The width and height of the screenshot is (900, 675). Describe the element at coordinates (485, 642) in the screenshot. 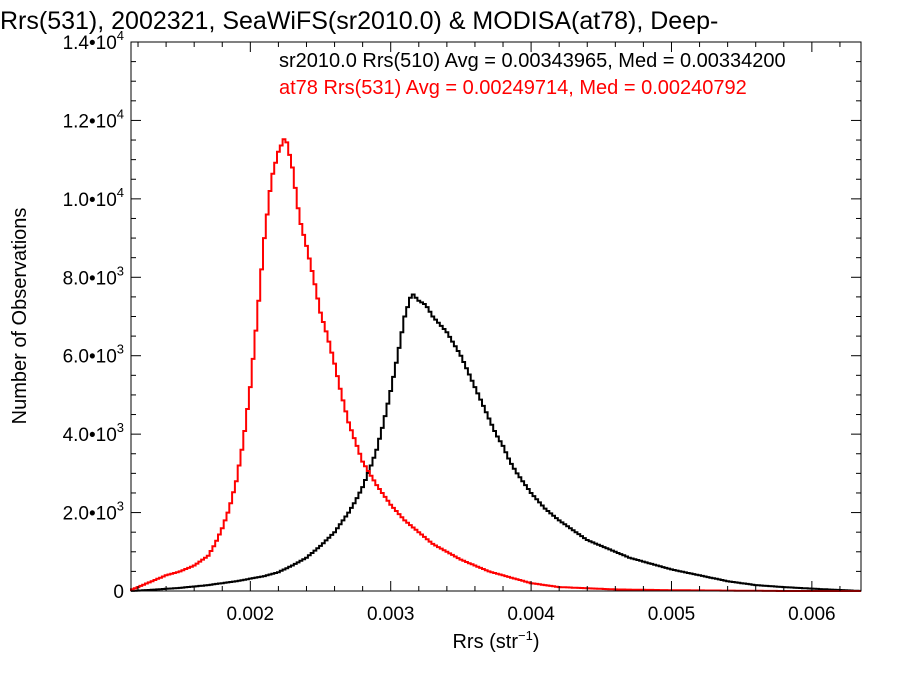

I see `x-axis-label-text: Rrs (str` at that location.